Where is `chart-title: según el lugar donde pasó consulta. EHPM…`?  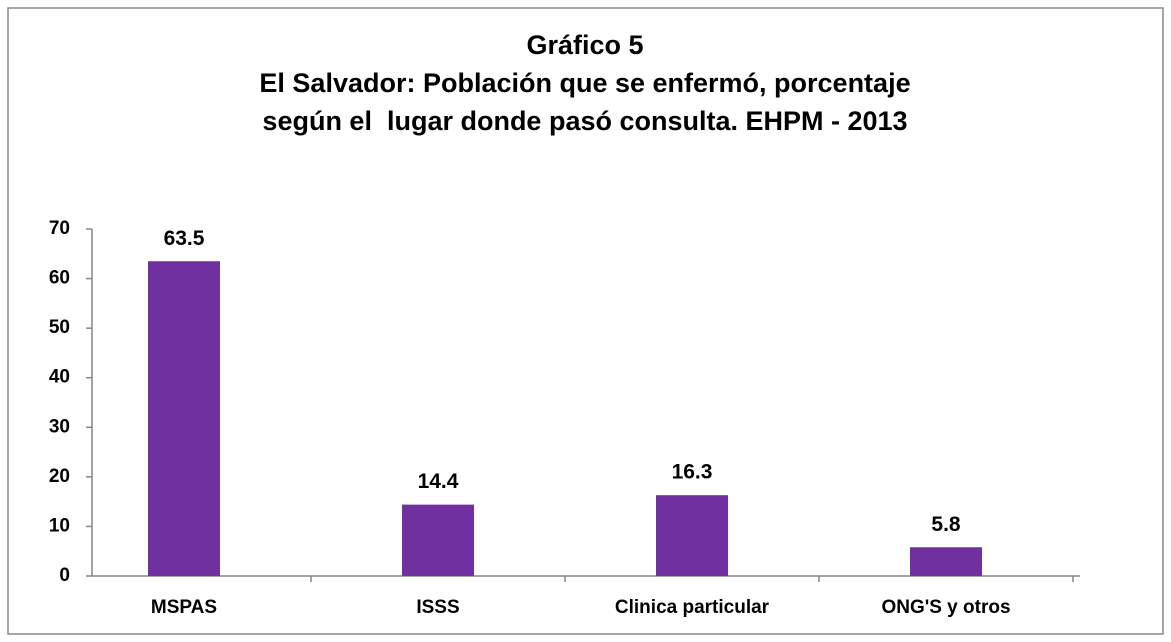
chart-title: según el lugar donde pasó consulta. EHPM… is located at coordinates (584, 121).